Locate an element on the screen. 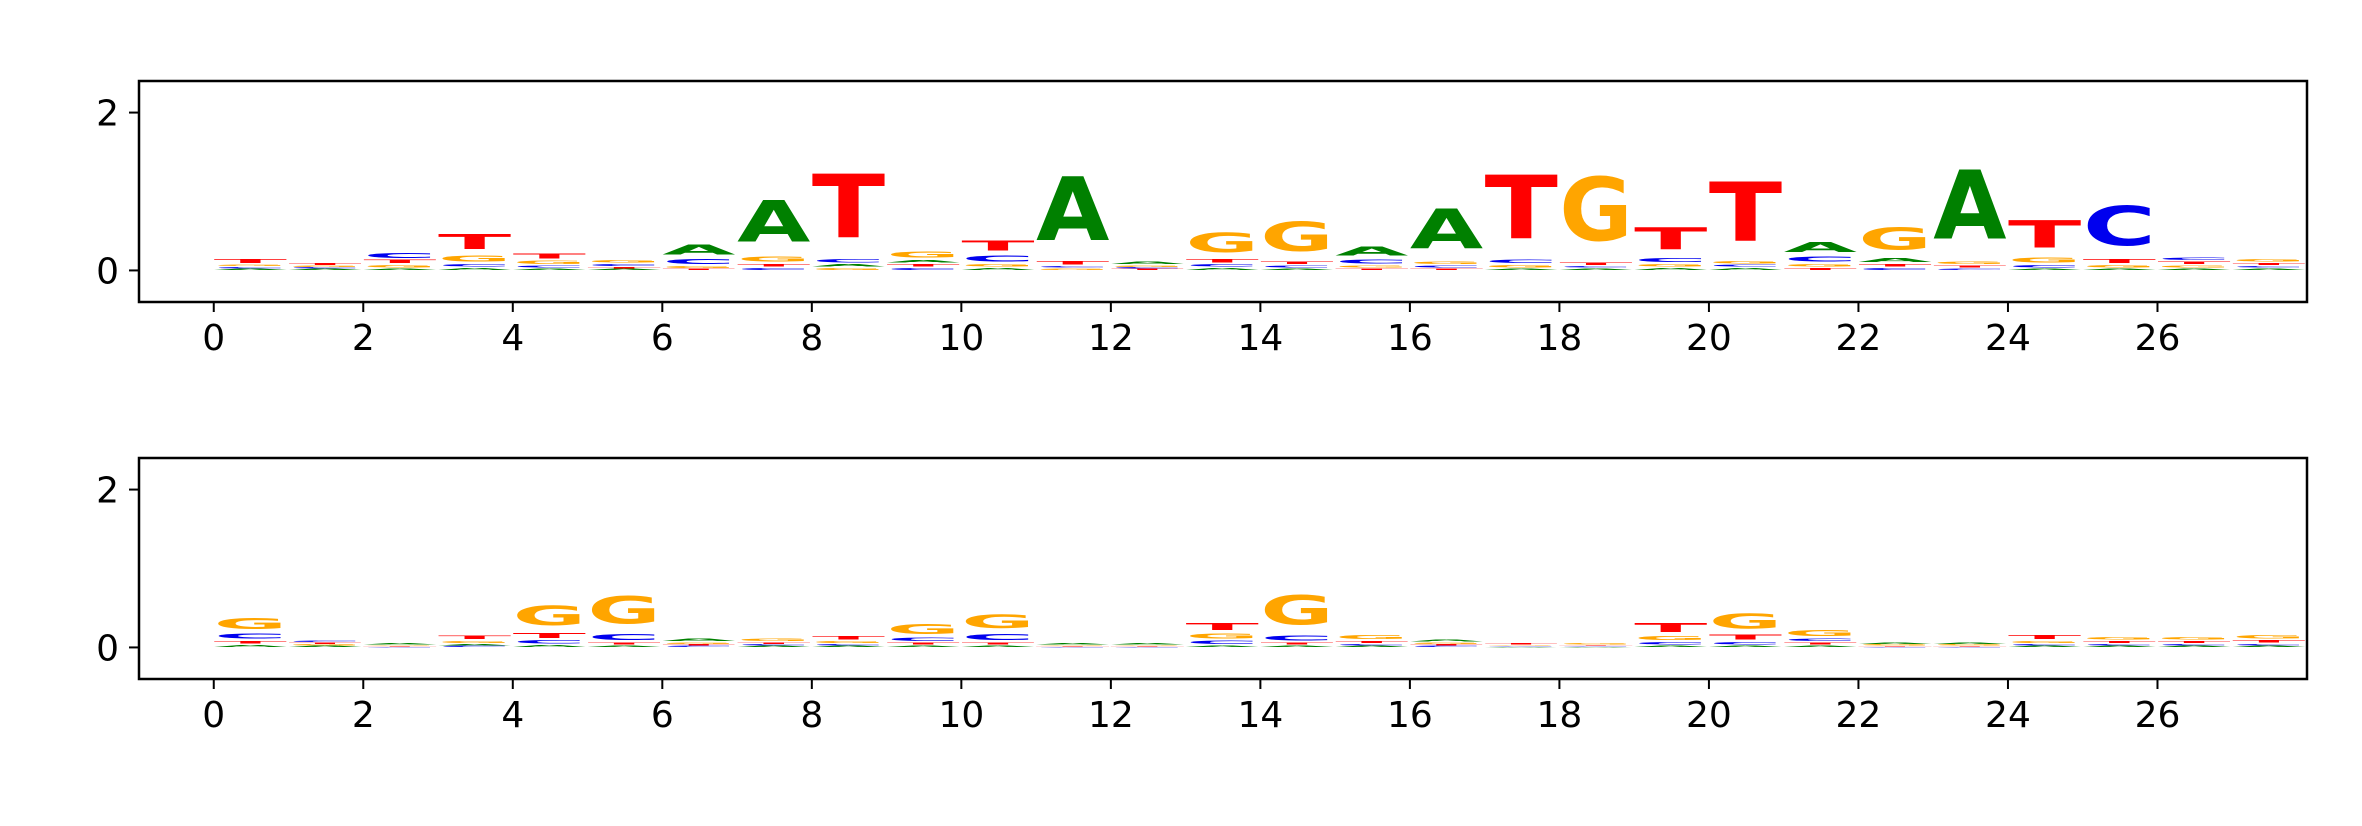  x-tick-label: 14 is located at coordinates (1260, 338).